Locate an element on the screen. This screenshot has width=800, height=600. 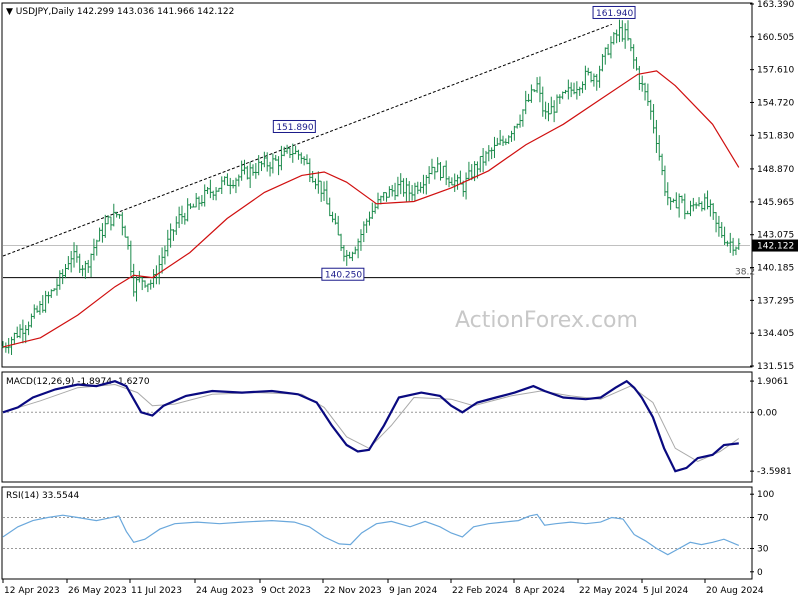
price-tick-label: 157.610 is located at coordinates (775, 71).